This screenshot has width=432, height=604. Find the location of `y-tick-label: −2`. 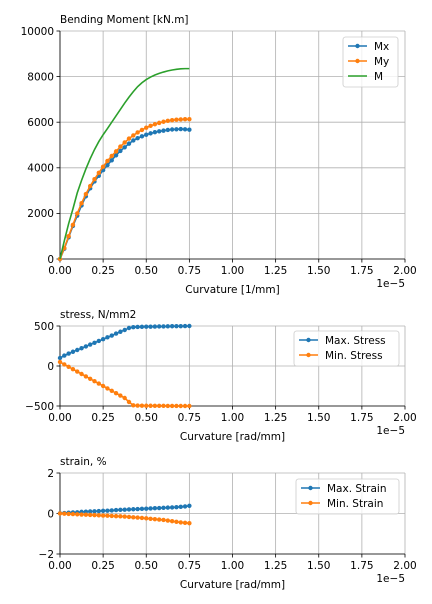

y-tick-label: −2 is located at coordinates (46, 555).